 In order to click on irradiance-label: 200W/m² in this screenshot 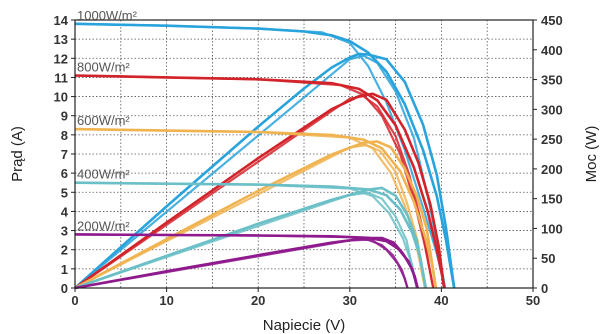, I will do `click(103, 225)`.